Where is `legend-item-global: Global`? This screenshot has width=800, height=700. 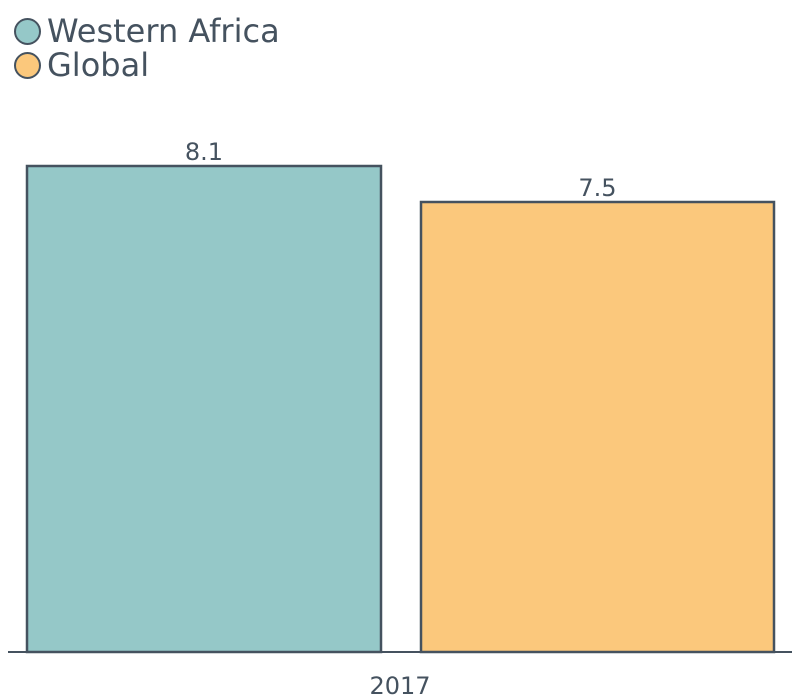
legend-item-global: Global is located at coordinates (147, 65).